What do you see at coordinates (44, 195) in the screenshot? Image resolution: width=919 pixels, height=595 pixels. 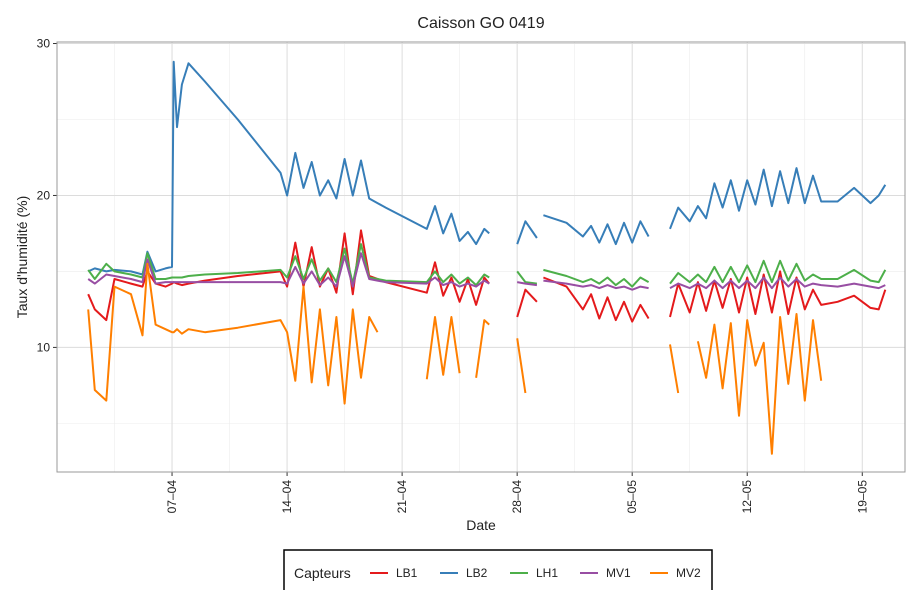 I see `y-tick-label: 20` at bounding box center [44, 195].